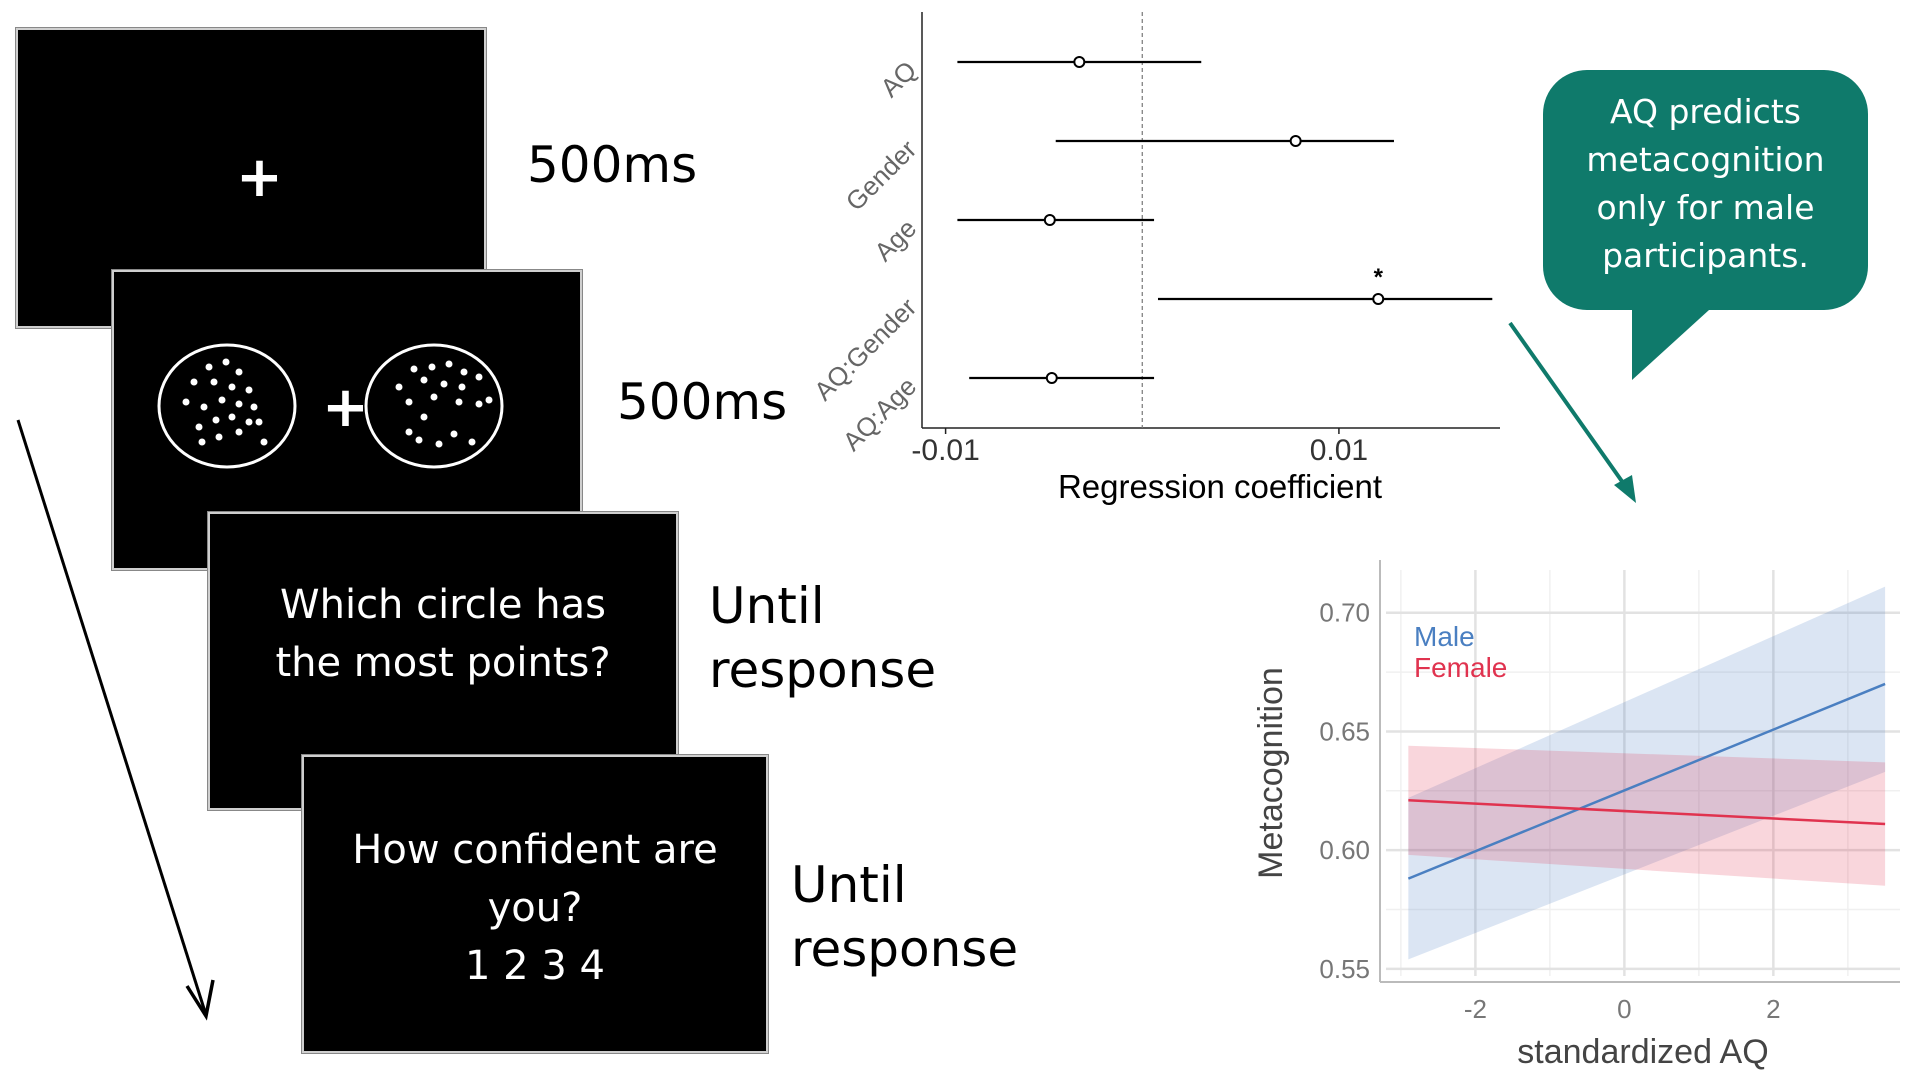 The image size is (1920, 1080). Describe the element at coordinates (1676, 340) in the screenshot. I see `callout-pointer` at that location.